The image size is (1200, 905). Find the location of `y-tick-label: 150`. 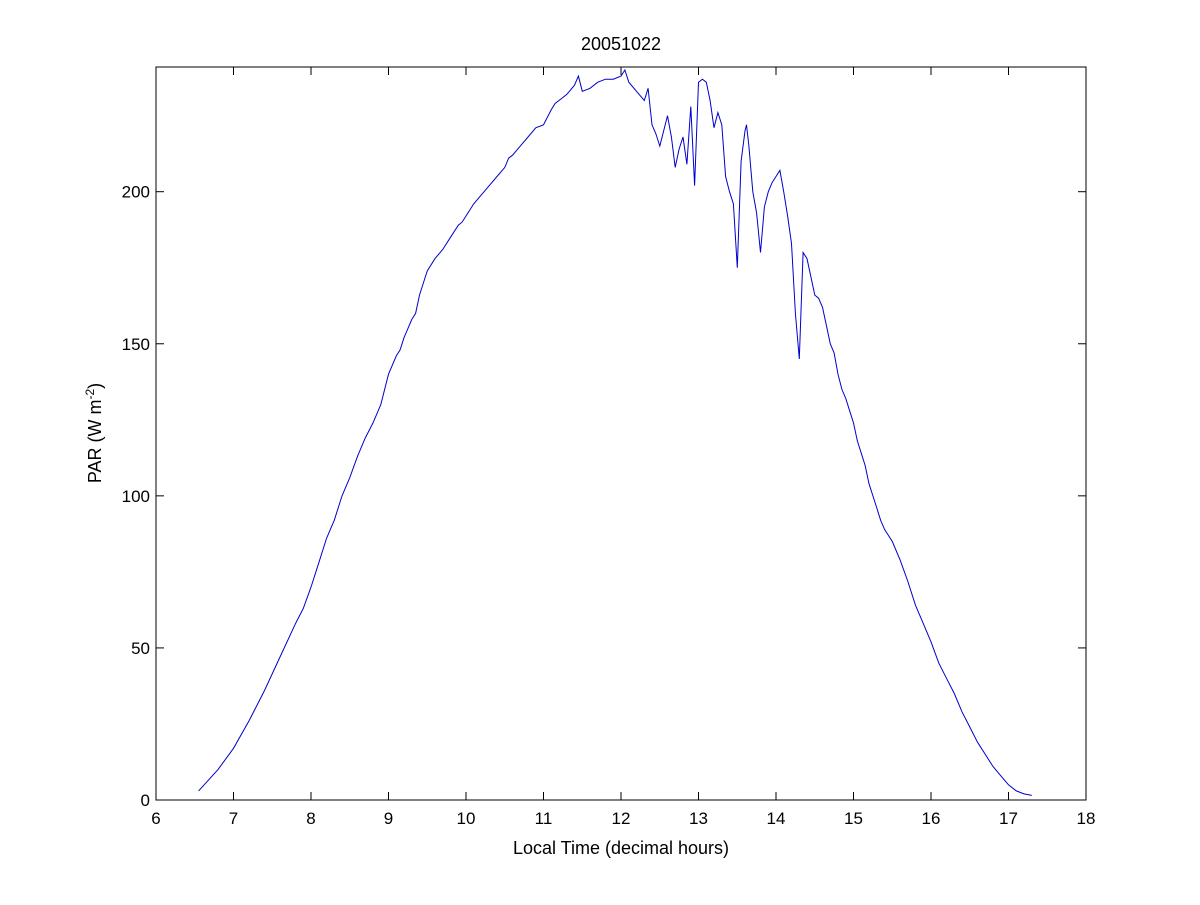

y-tick-label: 150 is located at coordinates (136, 344).